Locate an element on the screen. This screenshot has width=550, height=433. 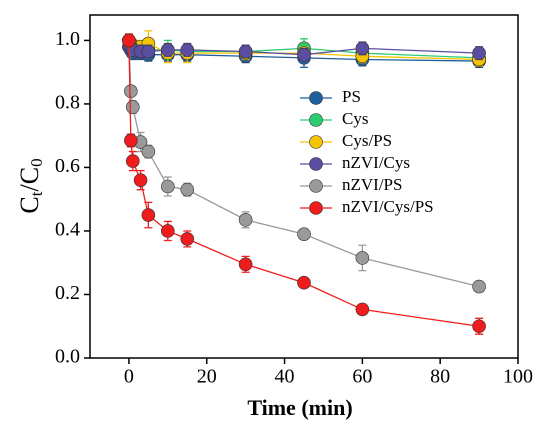
x-axis-label: Time (min) is located at coordinates (299, 407).